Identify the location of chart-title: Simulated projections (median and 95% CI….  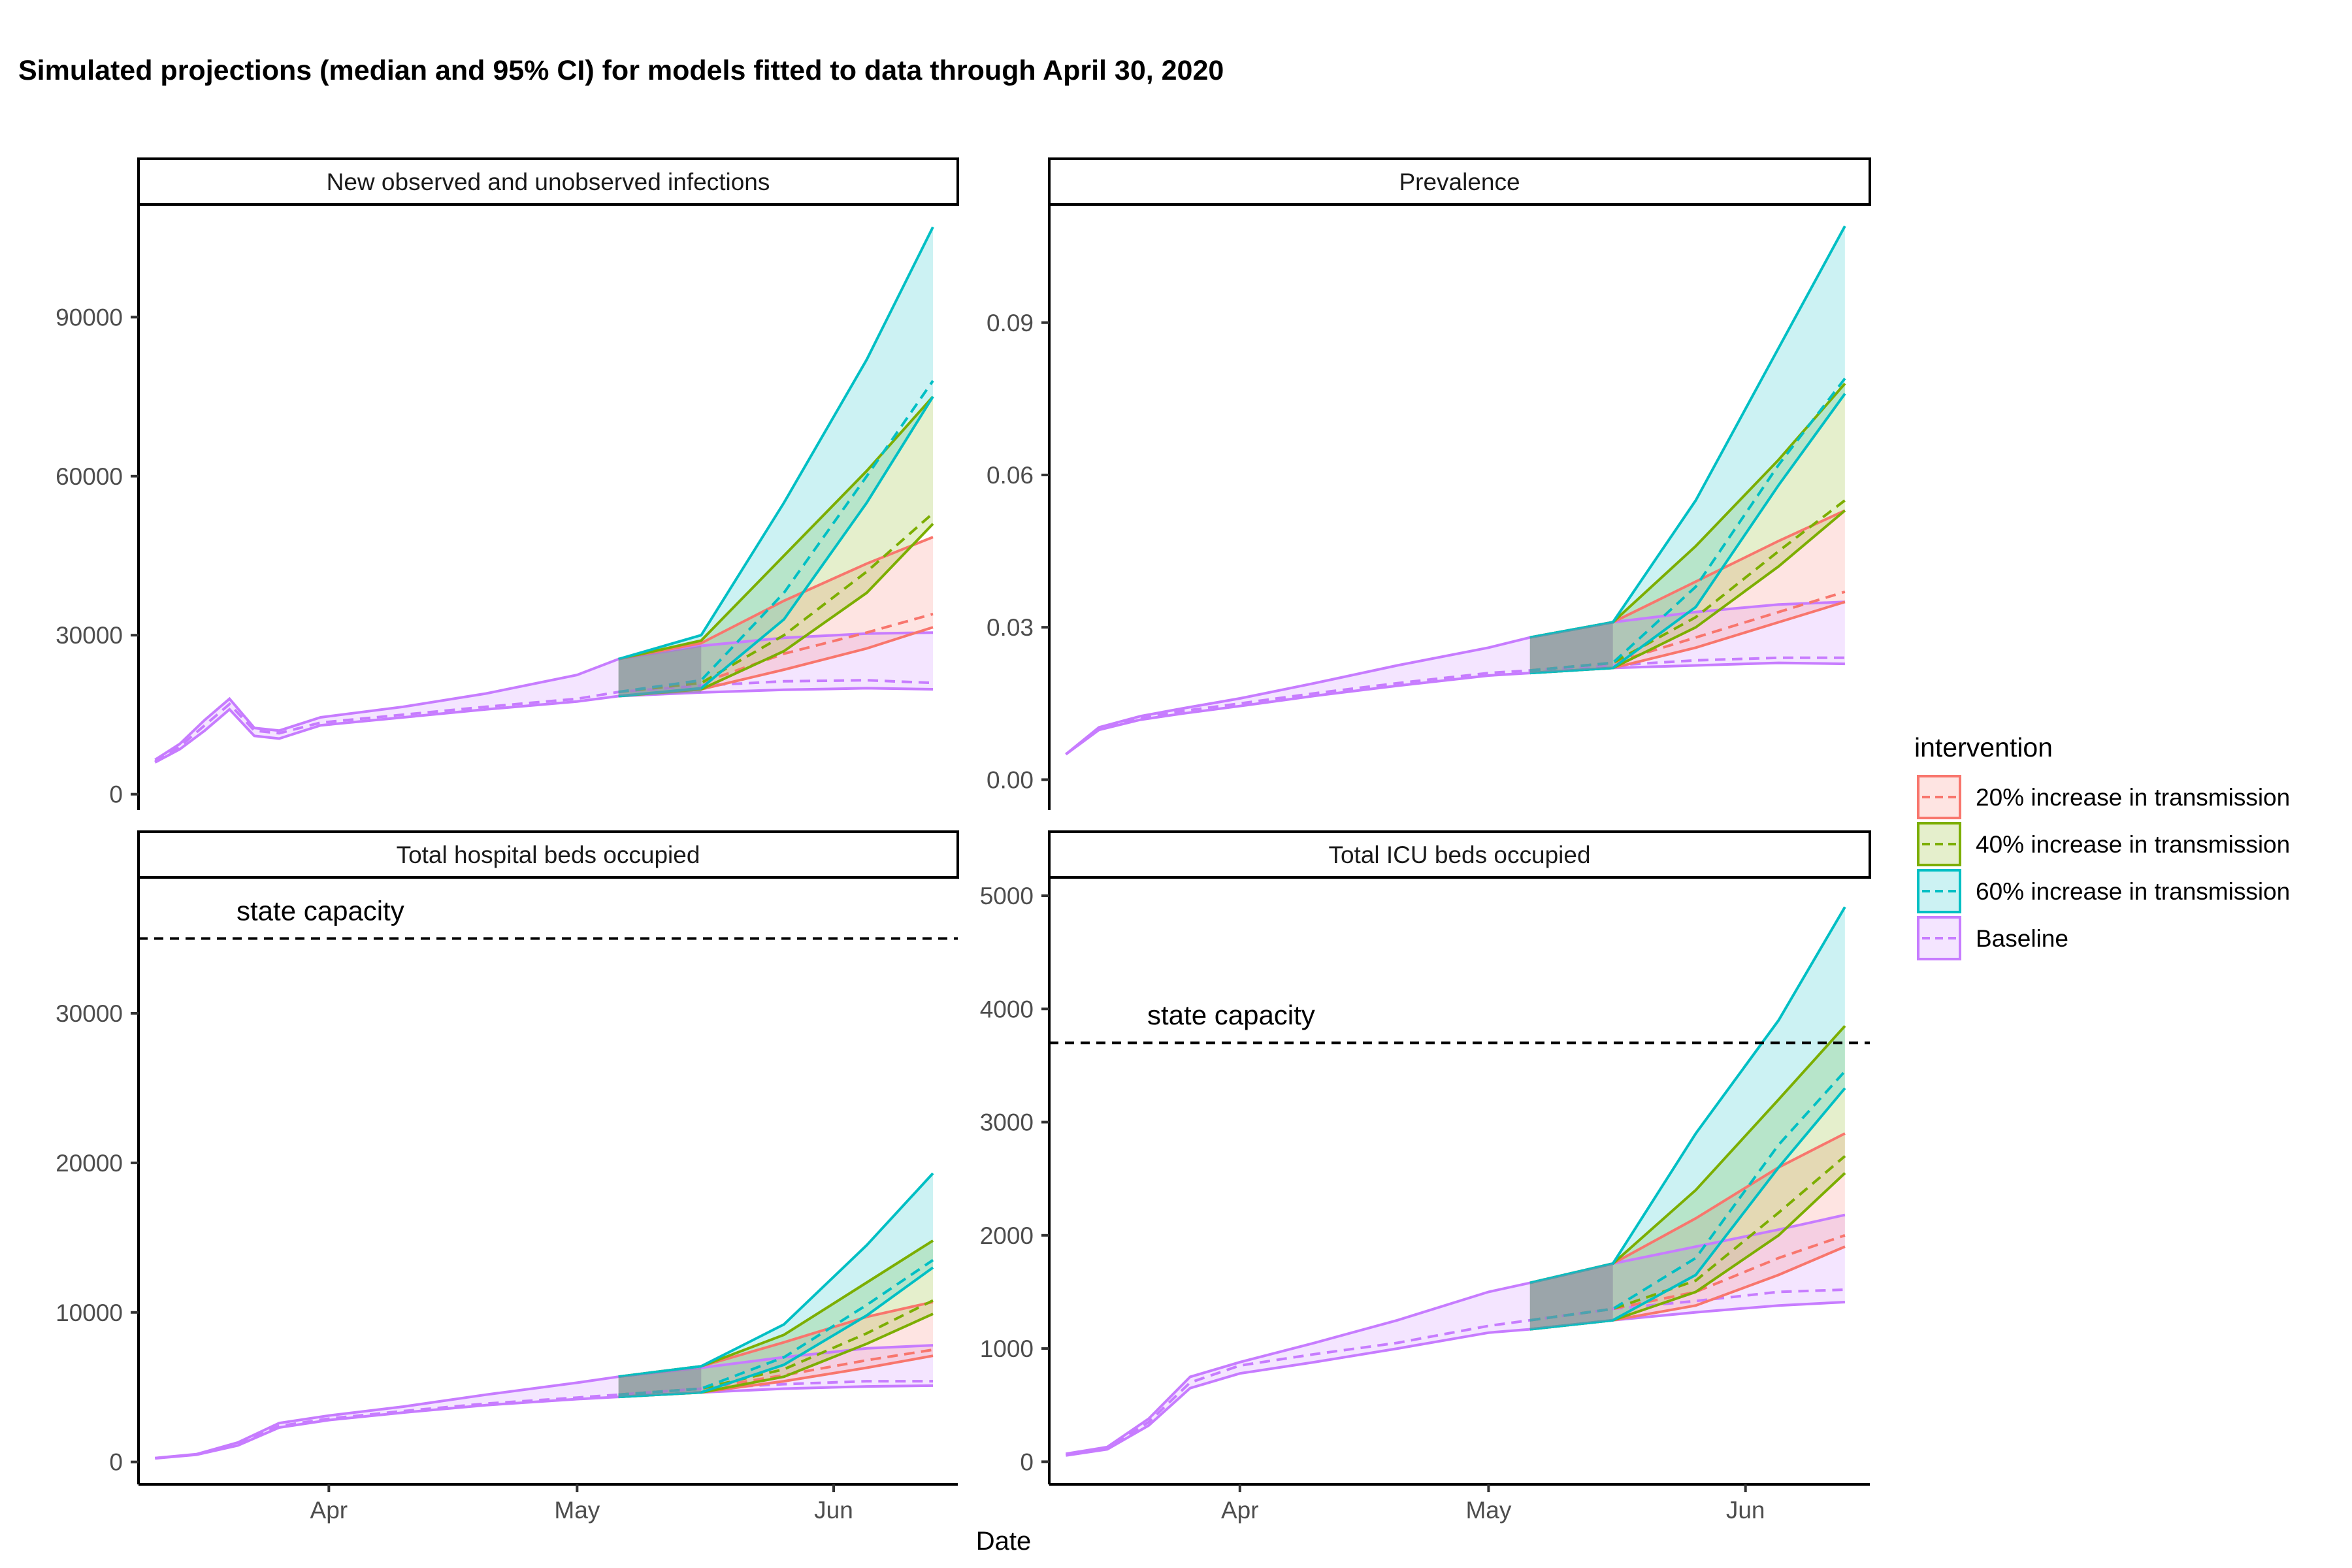
(621, 70).